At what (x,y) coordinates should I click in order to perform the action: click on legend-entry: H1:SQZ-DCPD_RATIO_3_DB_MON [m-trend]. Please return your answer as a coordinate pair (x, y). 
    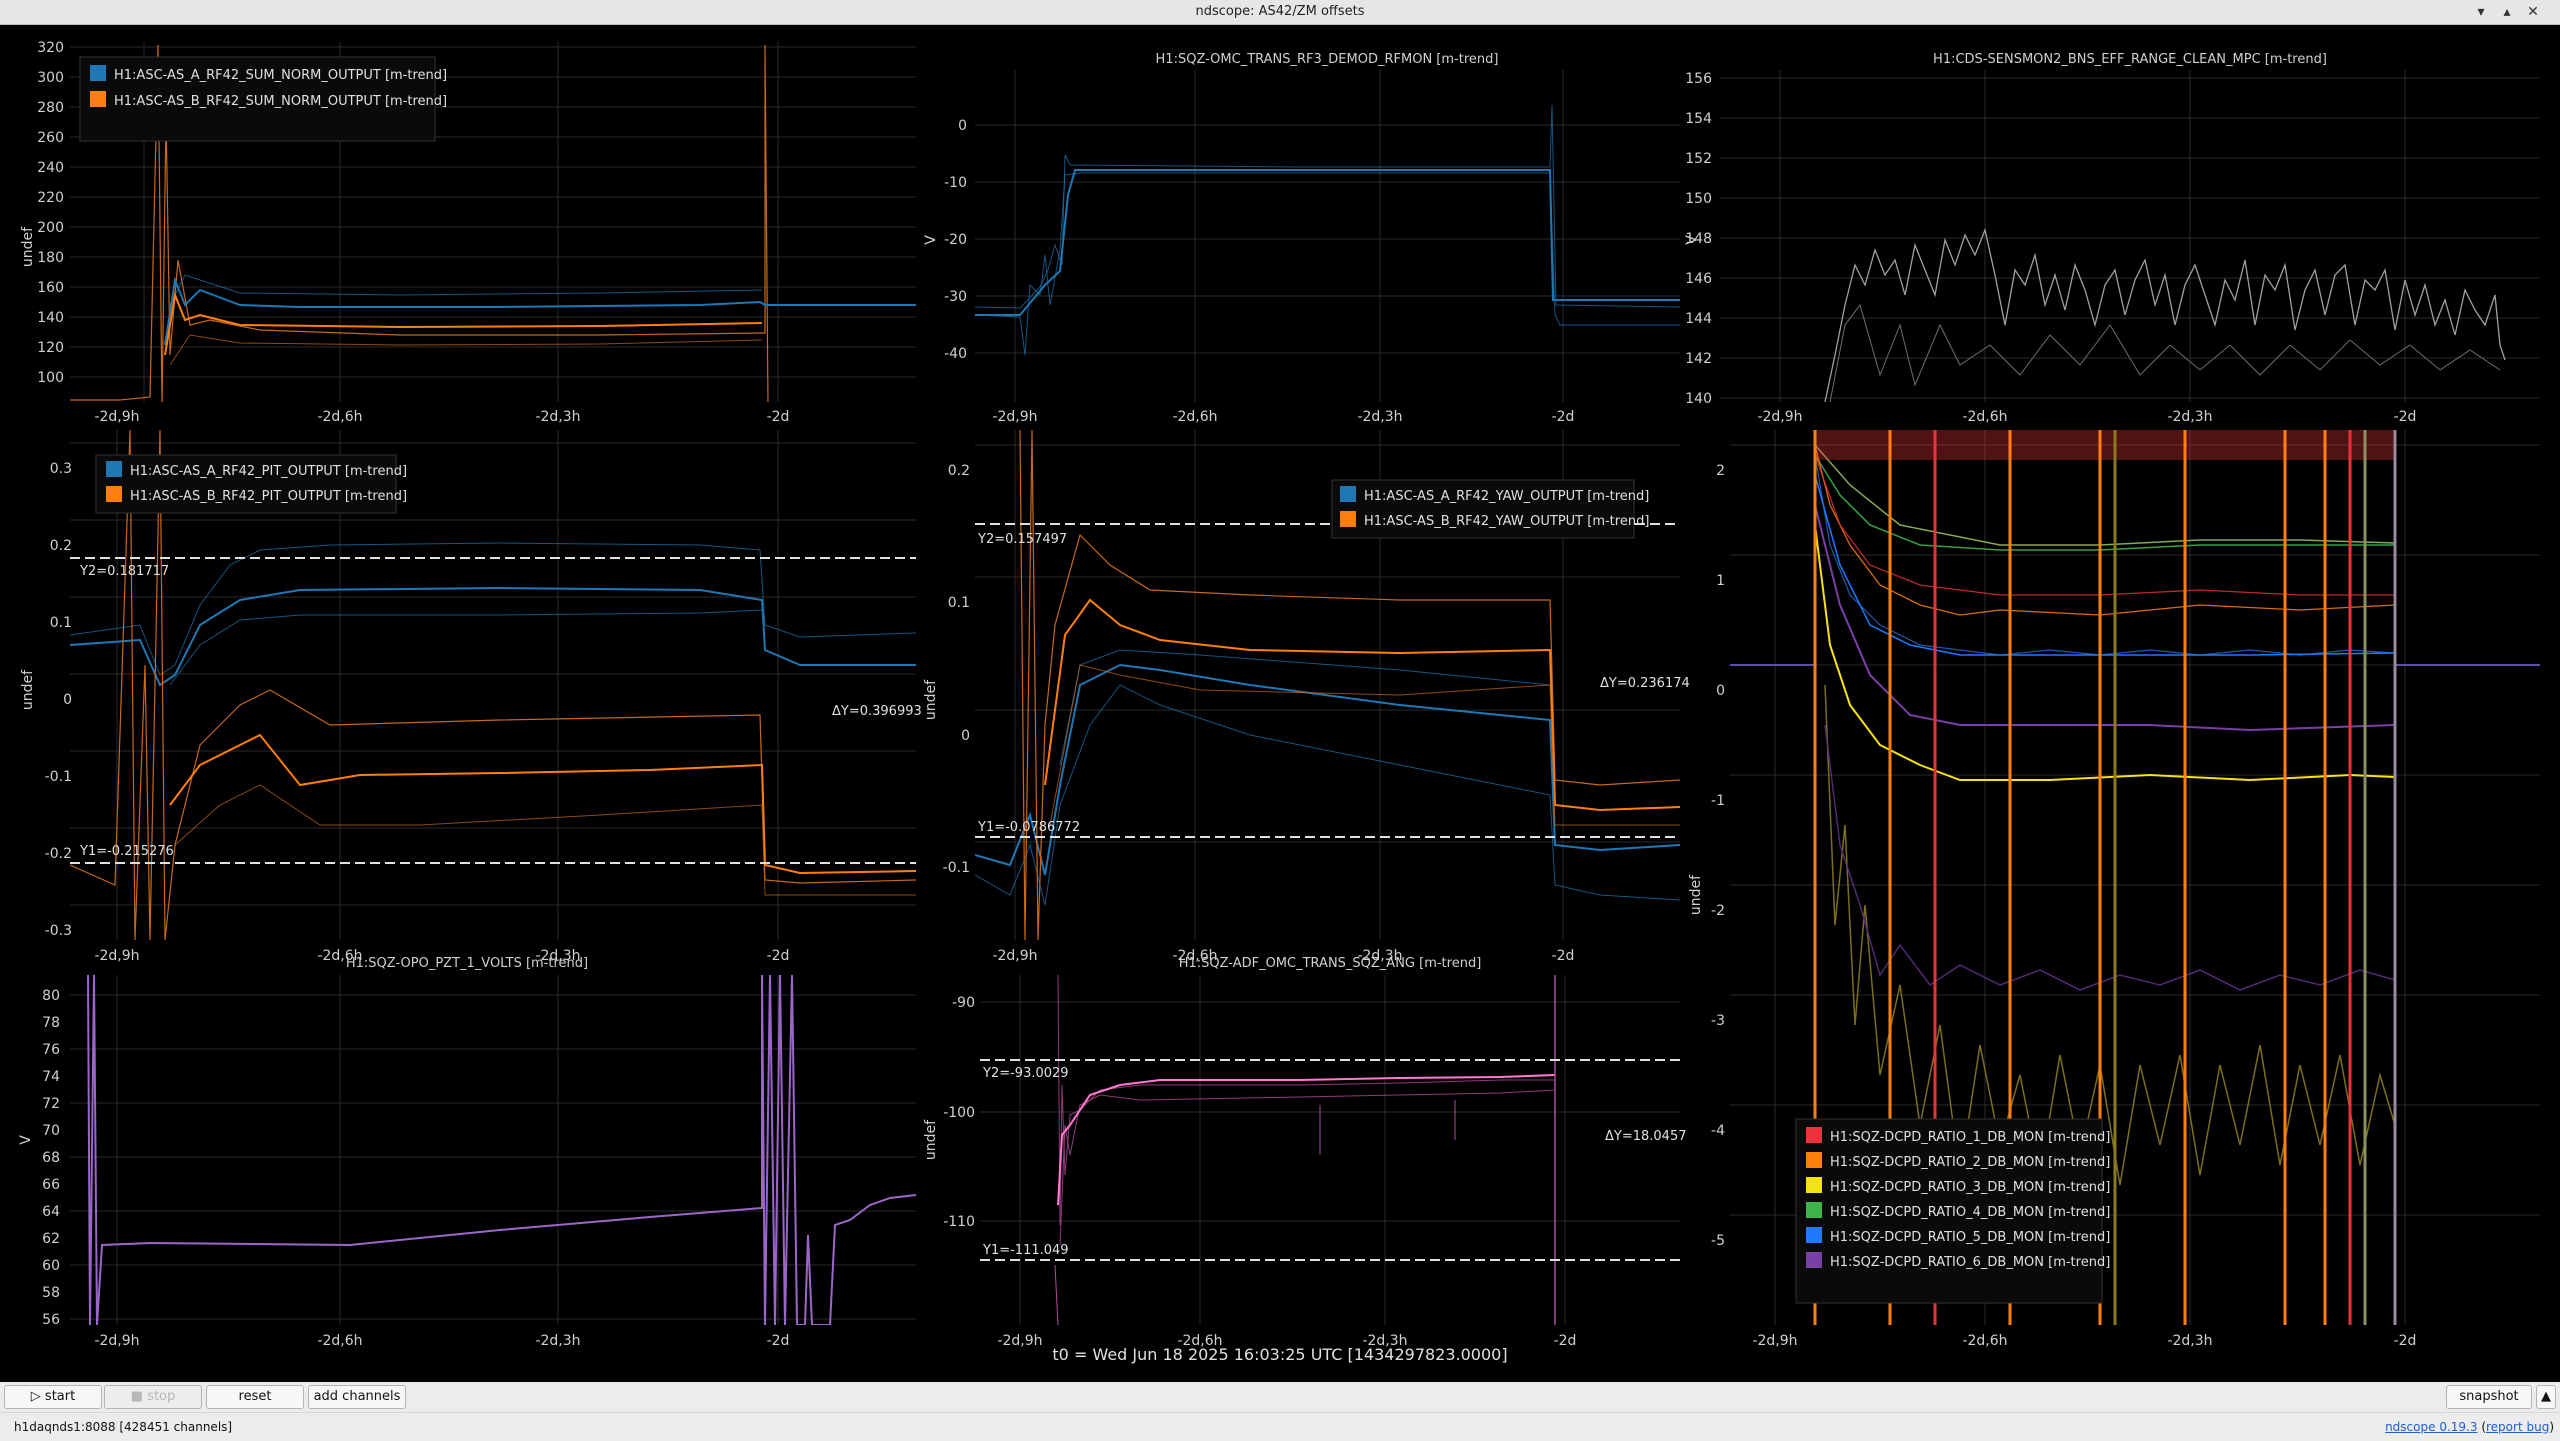
    Looking at the image, I should click on (1970, 1187).